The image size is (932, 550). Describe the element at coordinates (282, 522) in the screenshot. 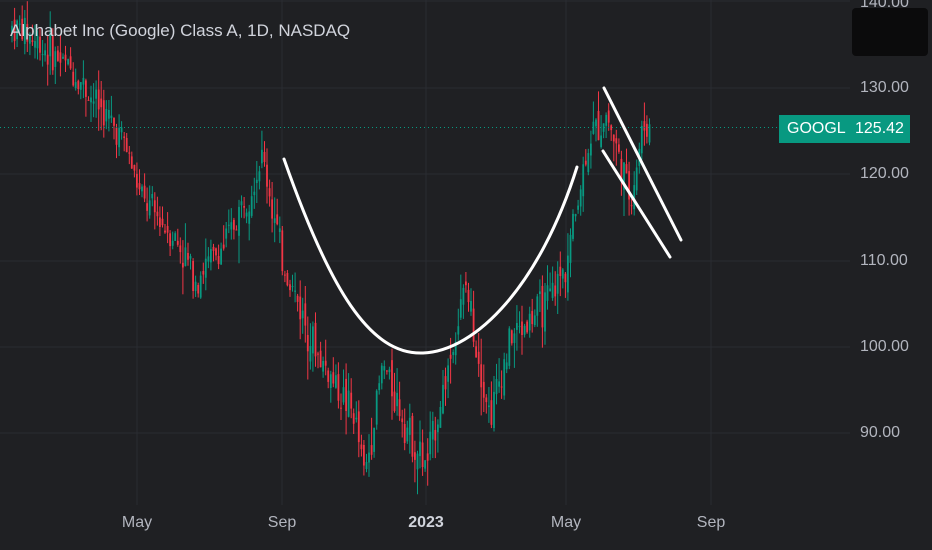

I see `x-tick-label: Sep` at that location.